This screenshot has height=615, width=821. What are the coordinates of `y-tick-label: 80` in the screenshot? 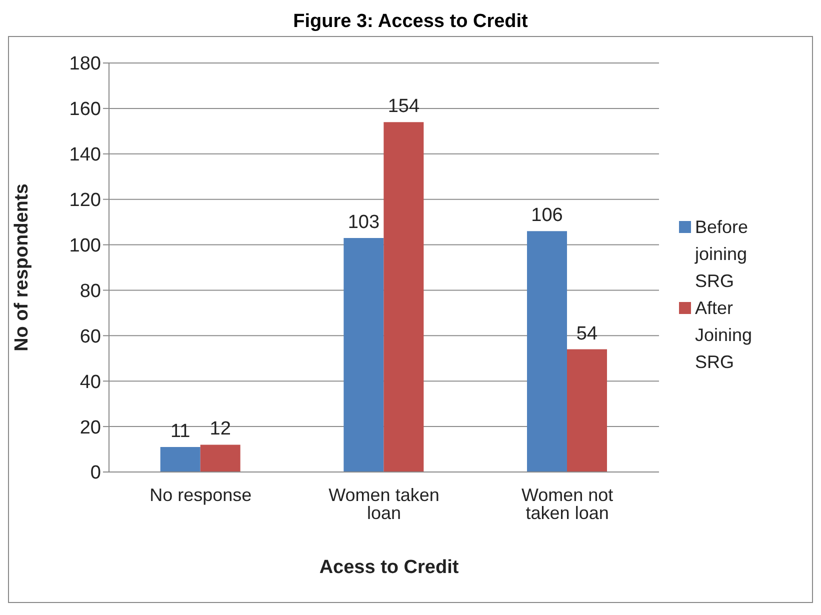 It's located at (90, 291).